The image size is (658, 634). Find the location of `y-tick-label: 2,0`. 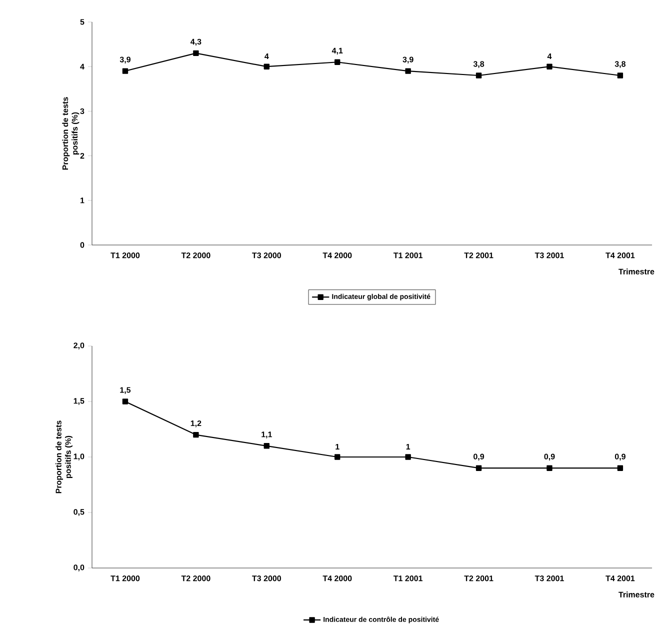

y-tick-label: 2,0 is located at coordinates (79, 346).